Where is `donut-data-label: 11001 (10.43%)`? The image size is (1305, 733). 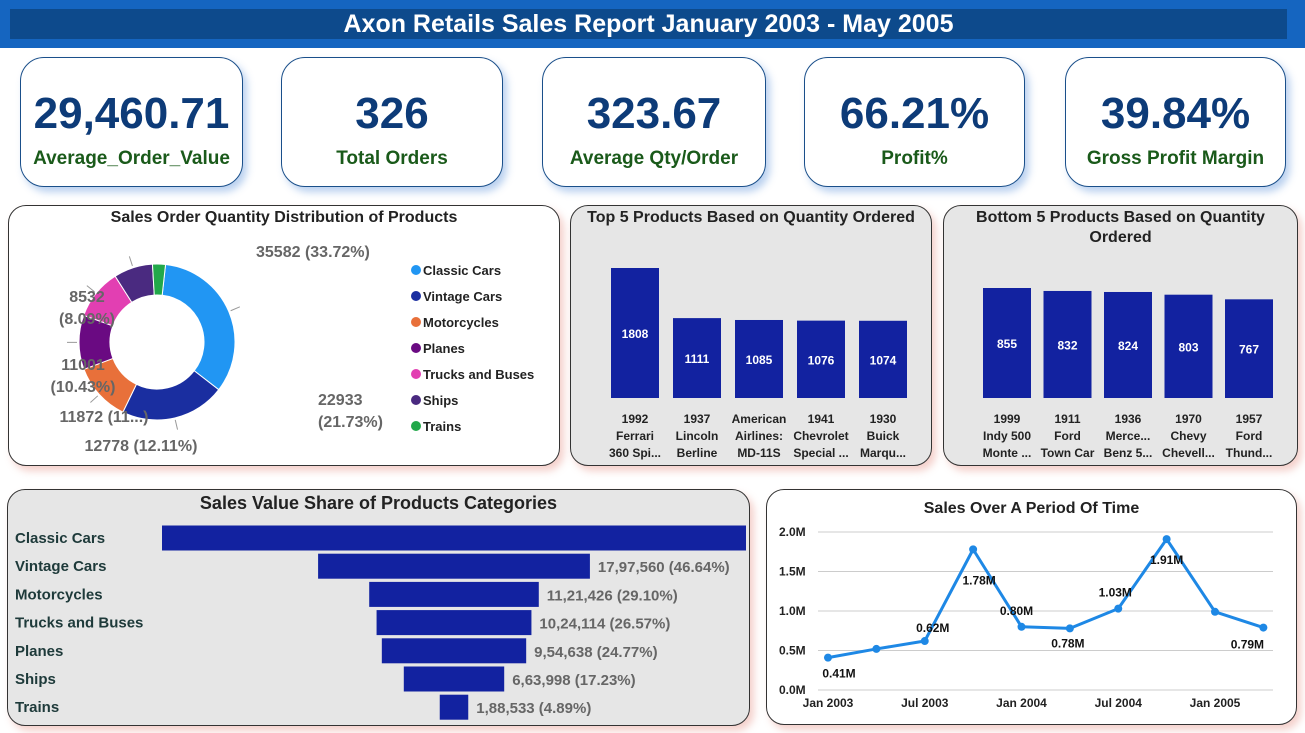
donut-data-label: 11001 (10.43%) is located at coordinates (83, 376).